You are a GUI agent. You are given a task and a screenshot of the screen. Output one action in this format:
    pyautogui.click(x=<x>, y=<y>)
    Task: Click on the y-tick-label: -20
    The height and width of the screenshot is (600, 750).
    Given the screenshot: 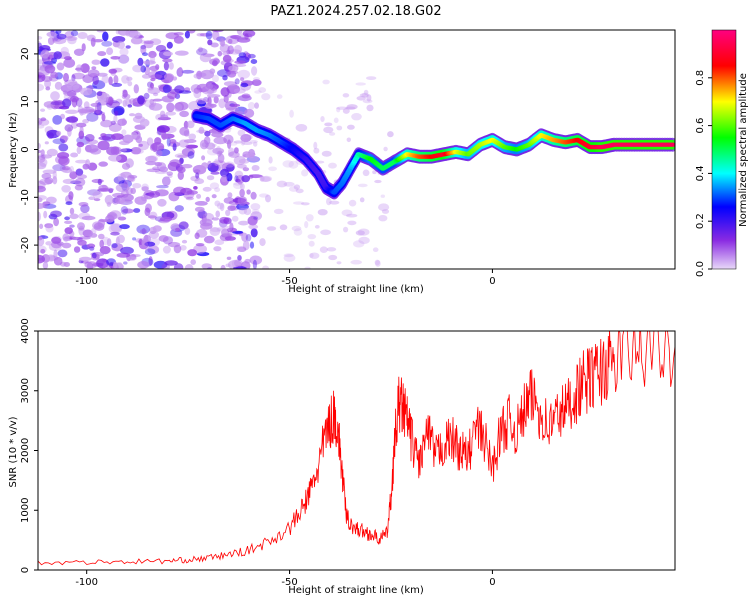 What is the action you would take?
    pyautogui.click(x=25, y=245)
    